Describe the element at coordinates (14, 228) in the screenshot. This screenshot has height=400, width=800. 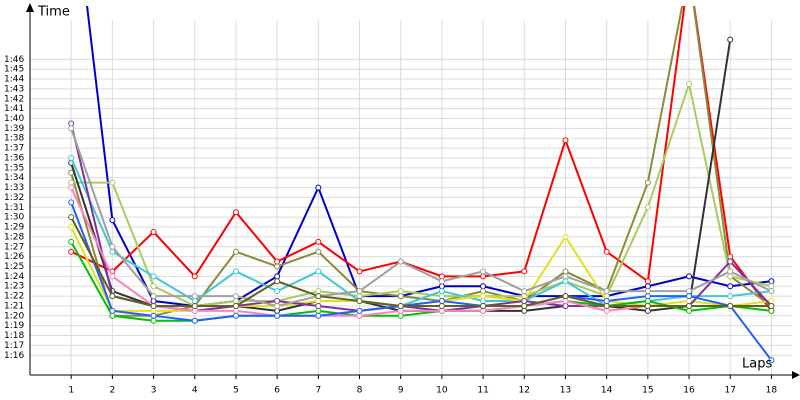
I see `y-tick-label: 1:29` at that location.